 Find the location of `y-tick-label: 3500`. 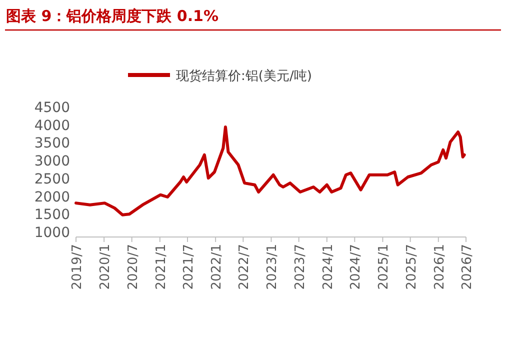

y-tick-label: 3500 is located at coordinates (52, 144).